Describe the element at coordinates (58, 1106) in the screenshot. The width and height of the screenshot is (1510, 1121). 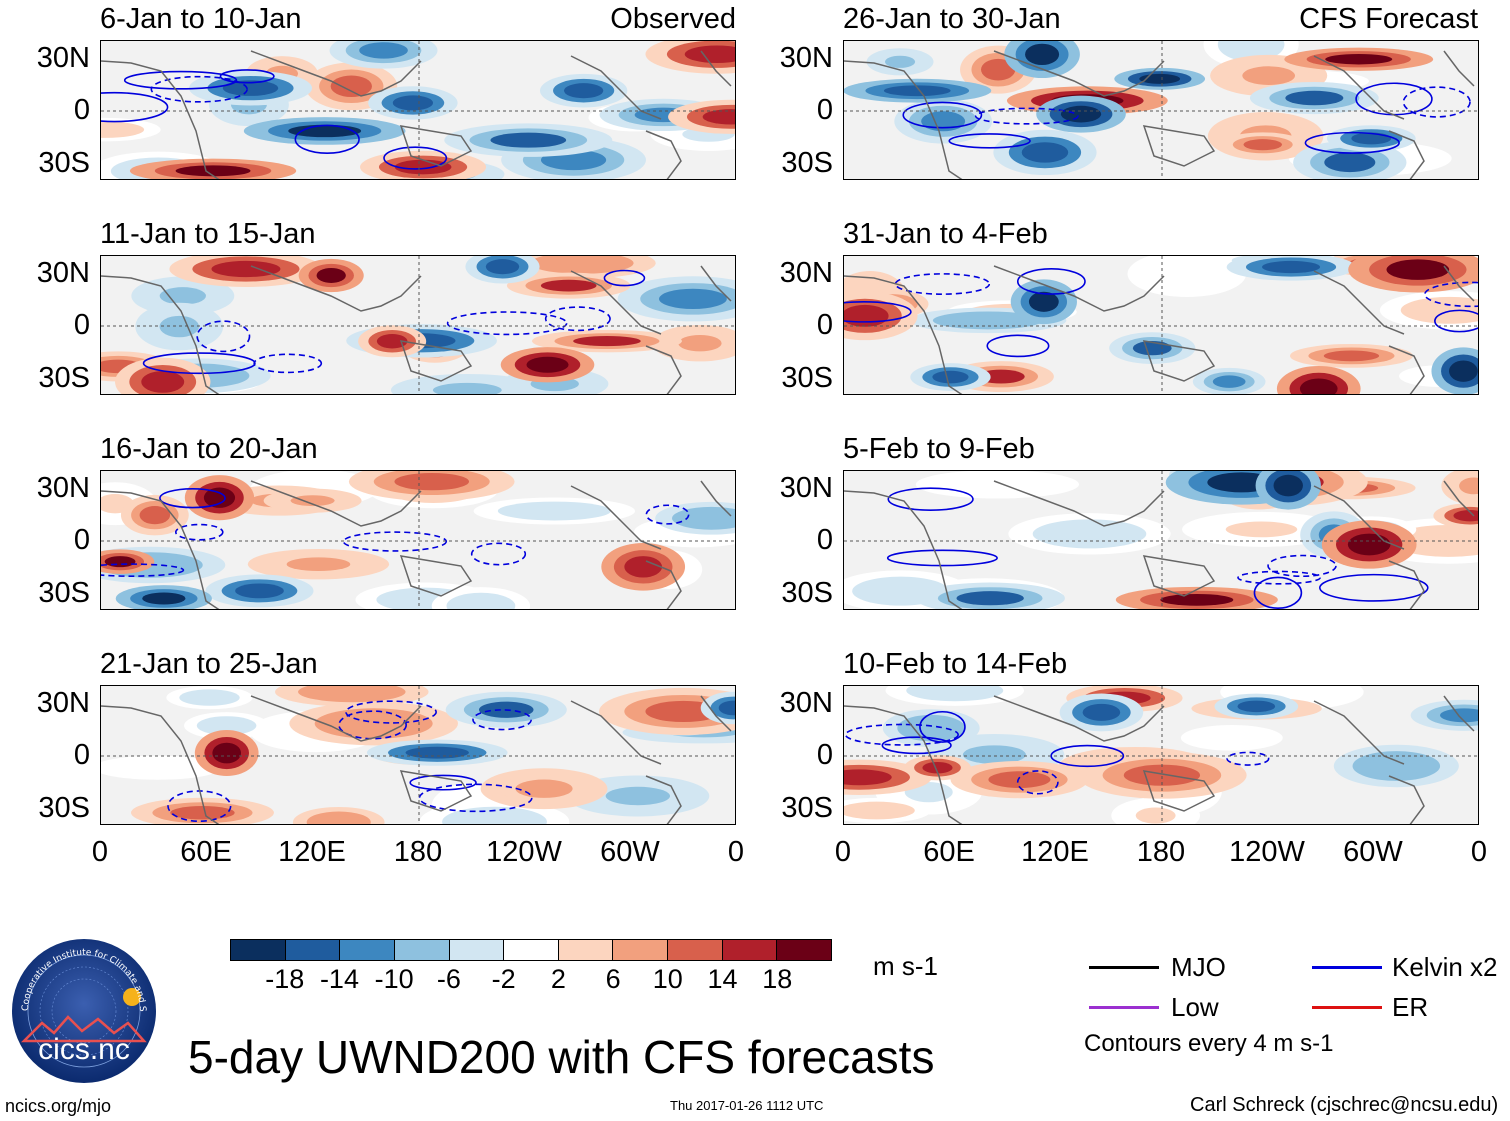
I see `footer-url: ncics.org/mjo` at that location.